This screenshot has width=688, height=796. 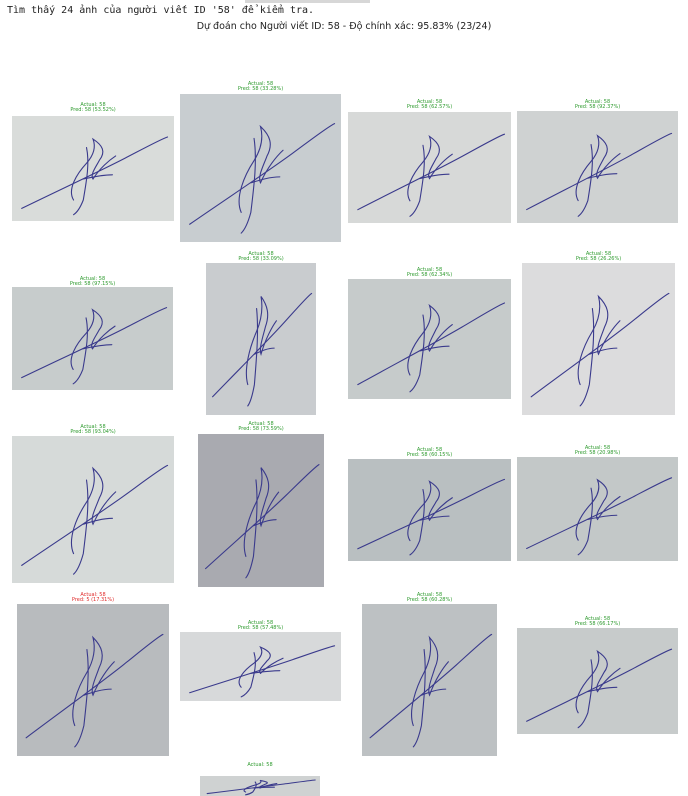 I want to click on prediction-label: Pred: 58 (26.26%), so click(x=598, y=259).